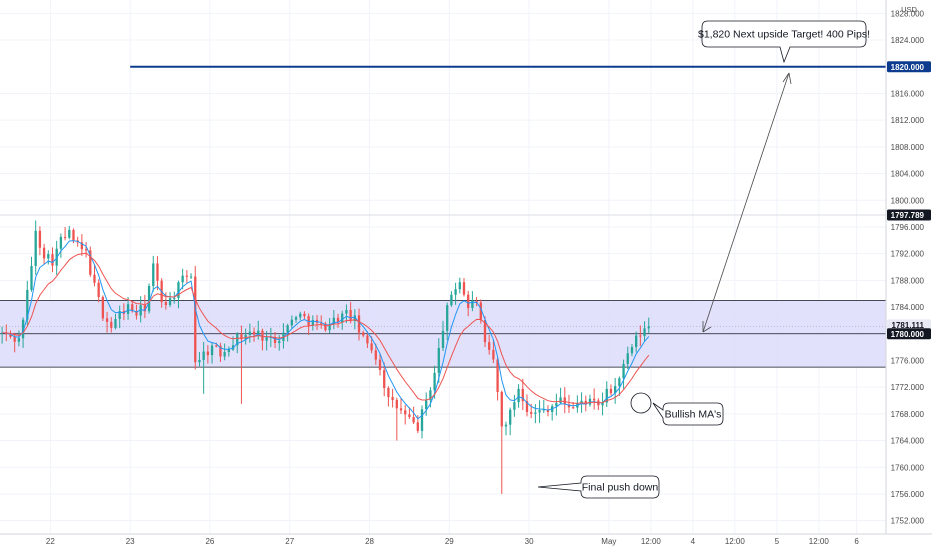 The height and width of the screenshot is (555, 932). I want to click on y-tick-label: 1776.000, so click(908, 360).